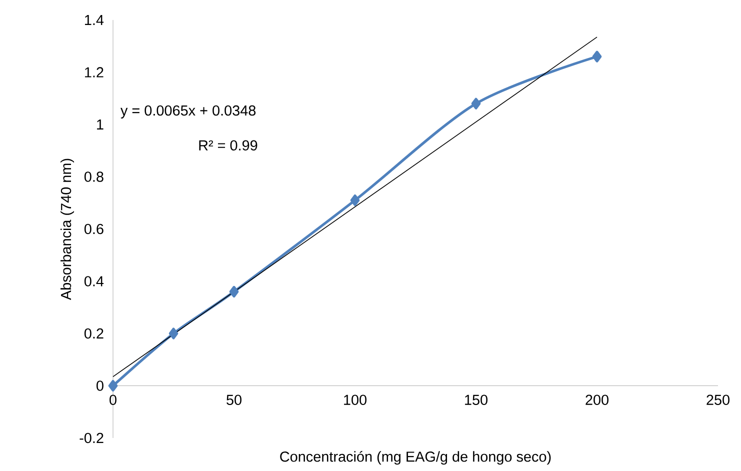 The height and width of the screenshot is (471, 741). I want to click on x-tick-label: 150, so click(476, 399).